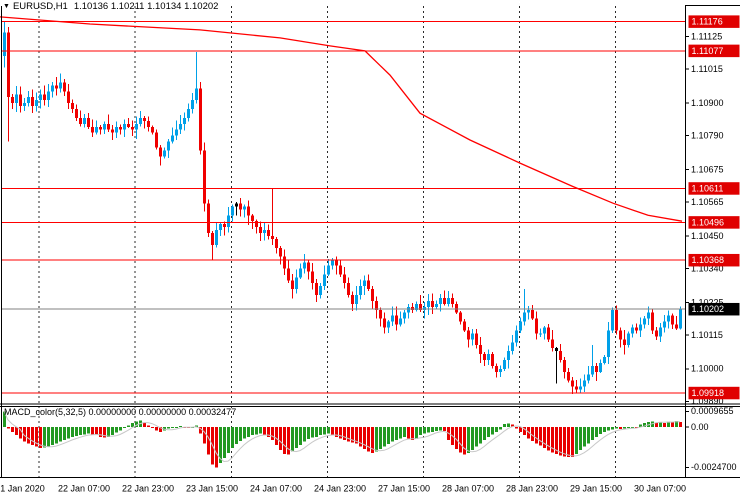  What do you see at coordinates (340, 488) in the screenshot?
I see `time-axis-label: 24 Jan 23:00` at bounding box center [340, 488].